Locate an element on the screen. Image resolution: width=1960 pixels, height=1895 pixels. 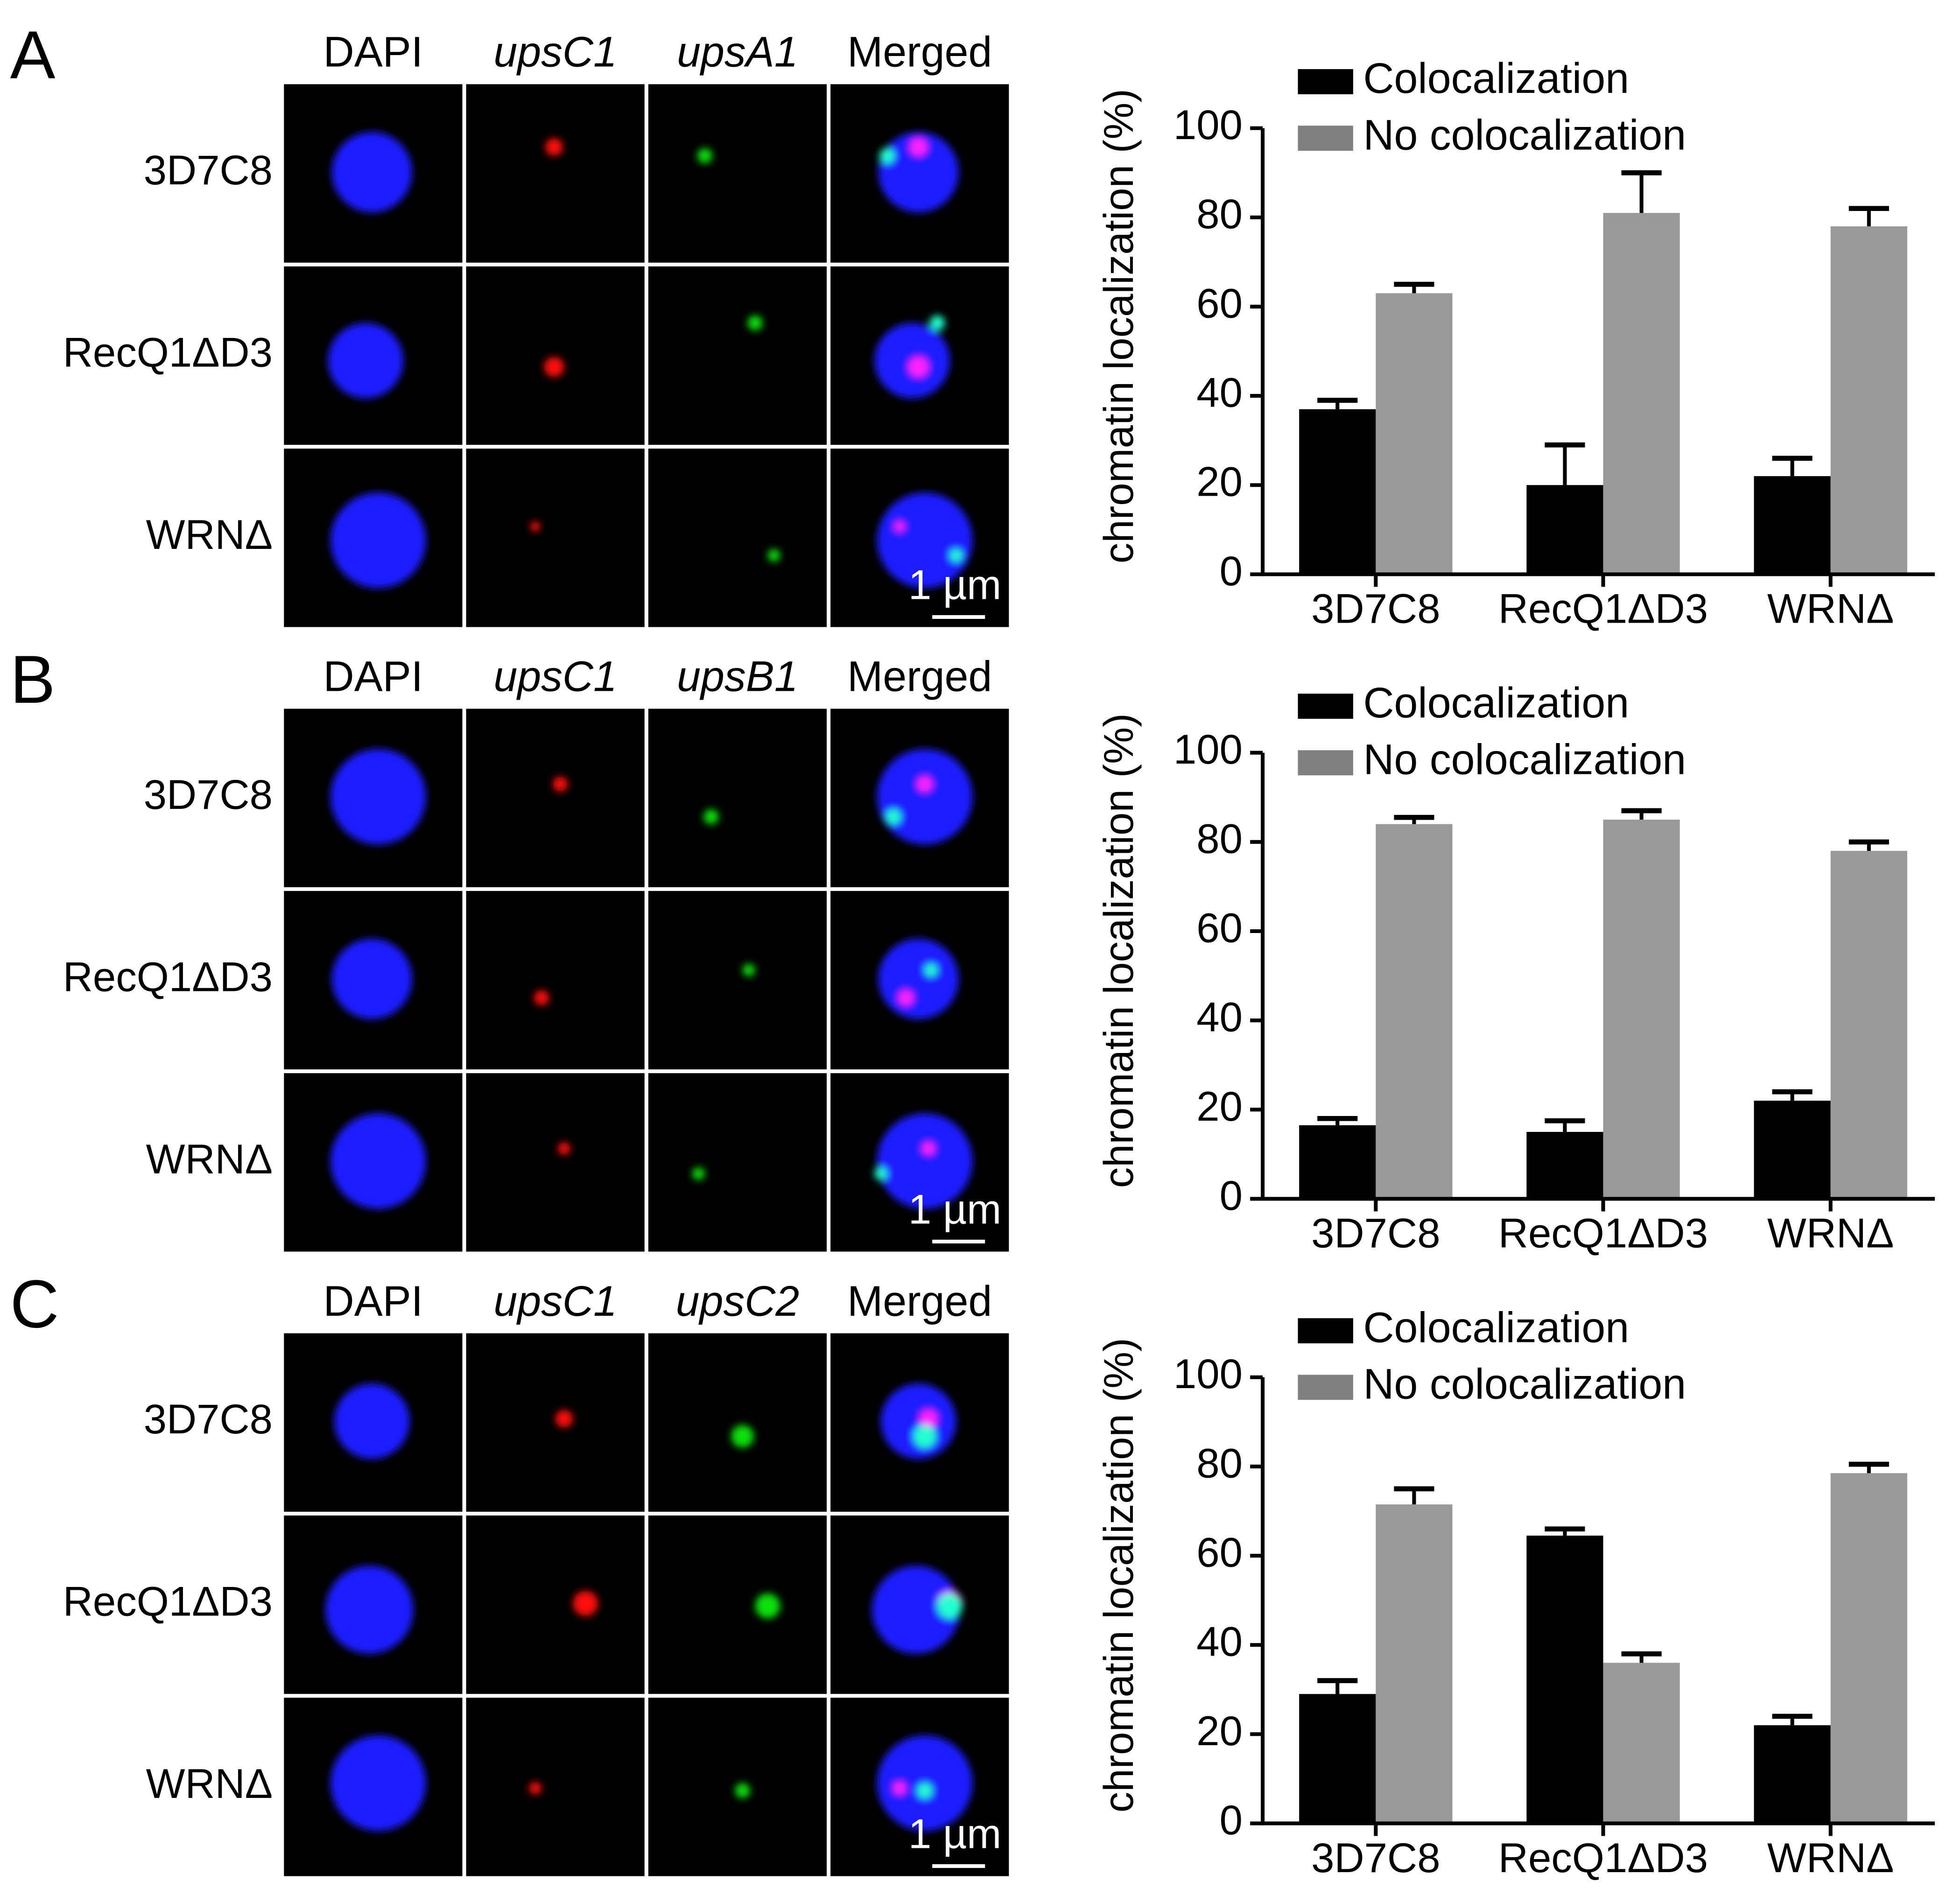
panel-letter: B is located at coordinates (33, 679).